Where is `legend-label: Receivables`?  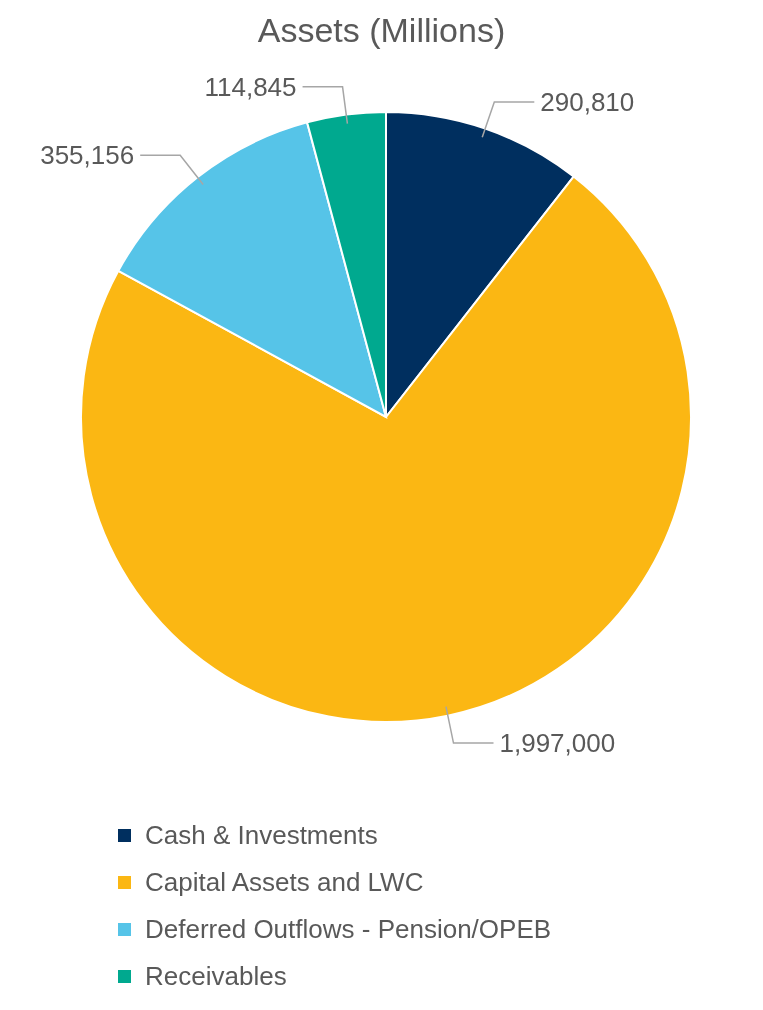
legend-label: Receivables is located at coordinates (216, 976).